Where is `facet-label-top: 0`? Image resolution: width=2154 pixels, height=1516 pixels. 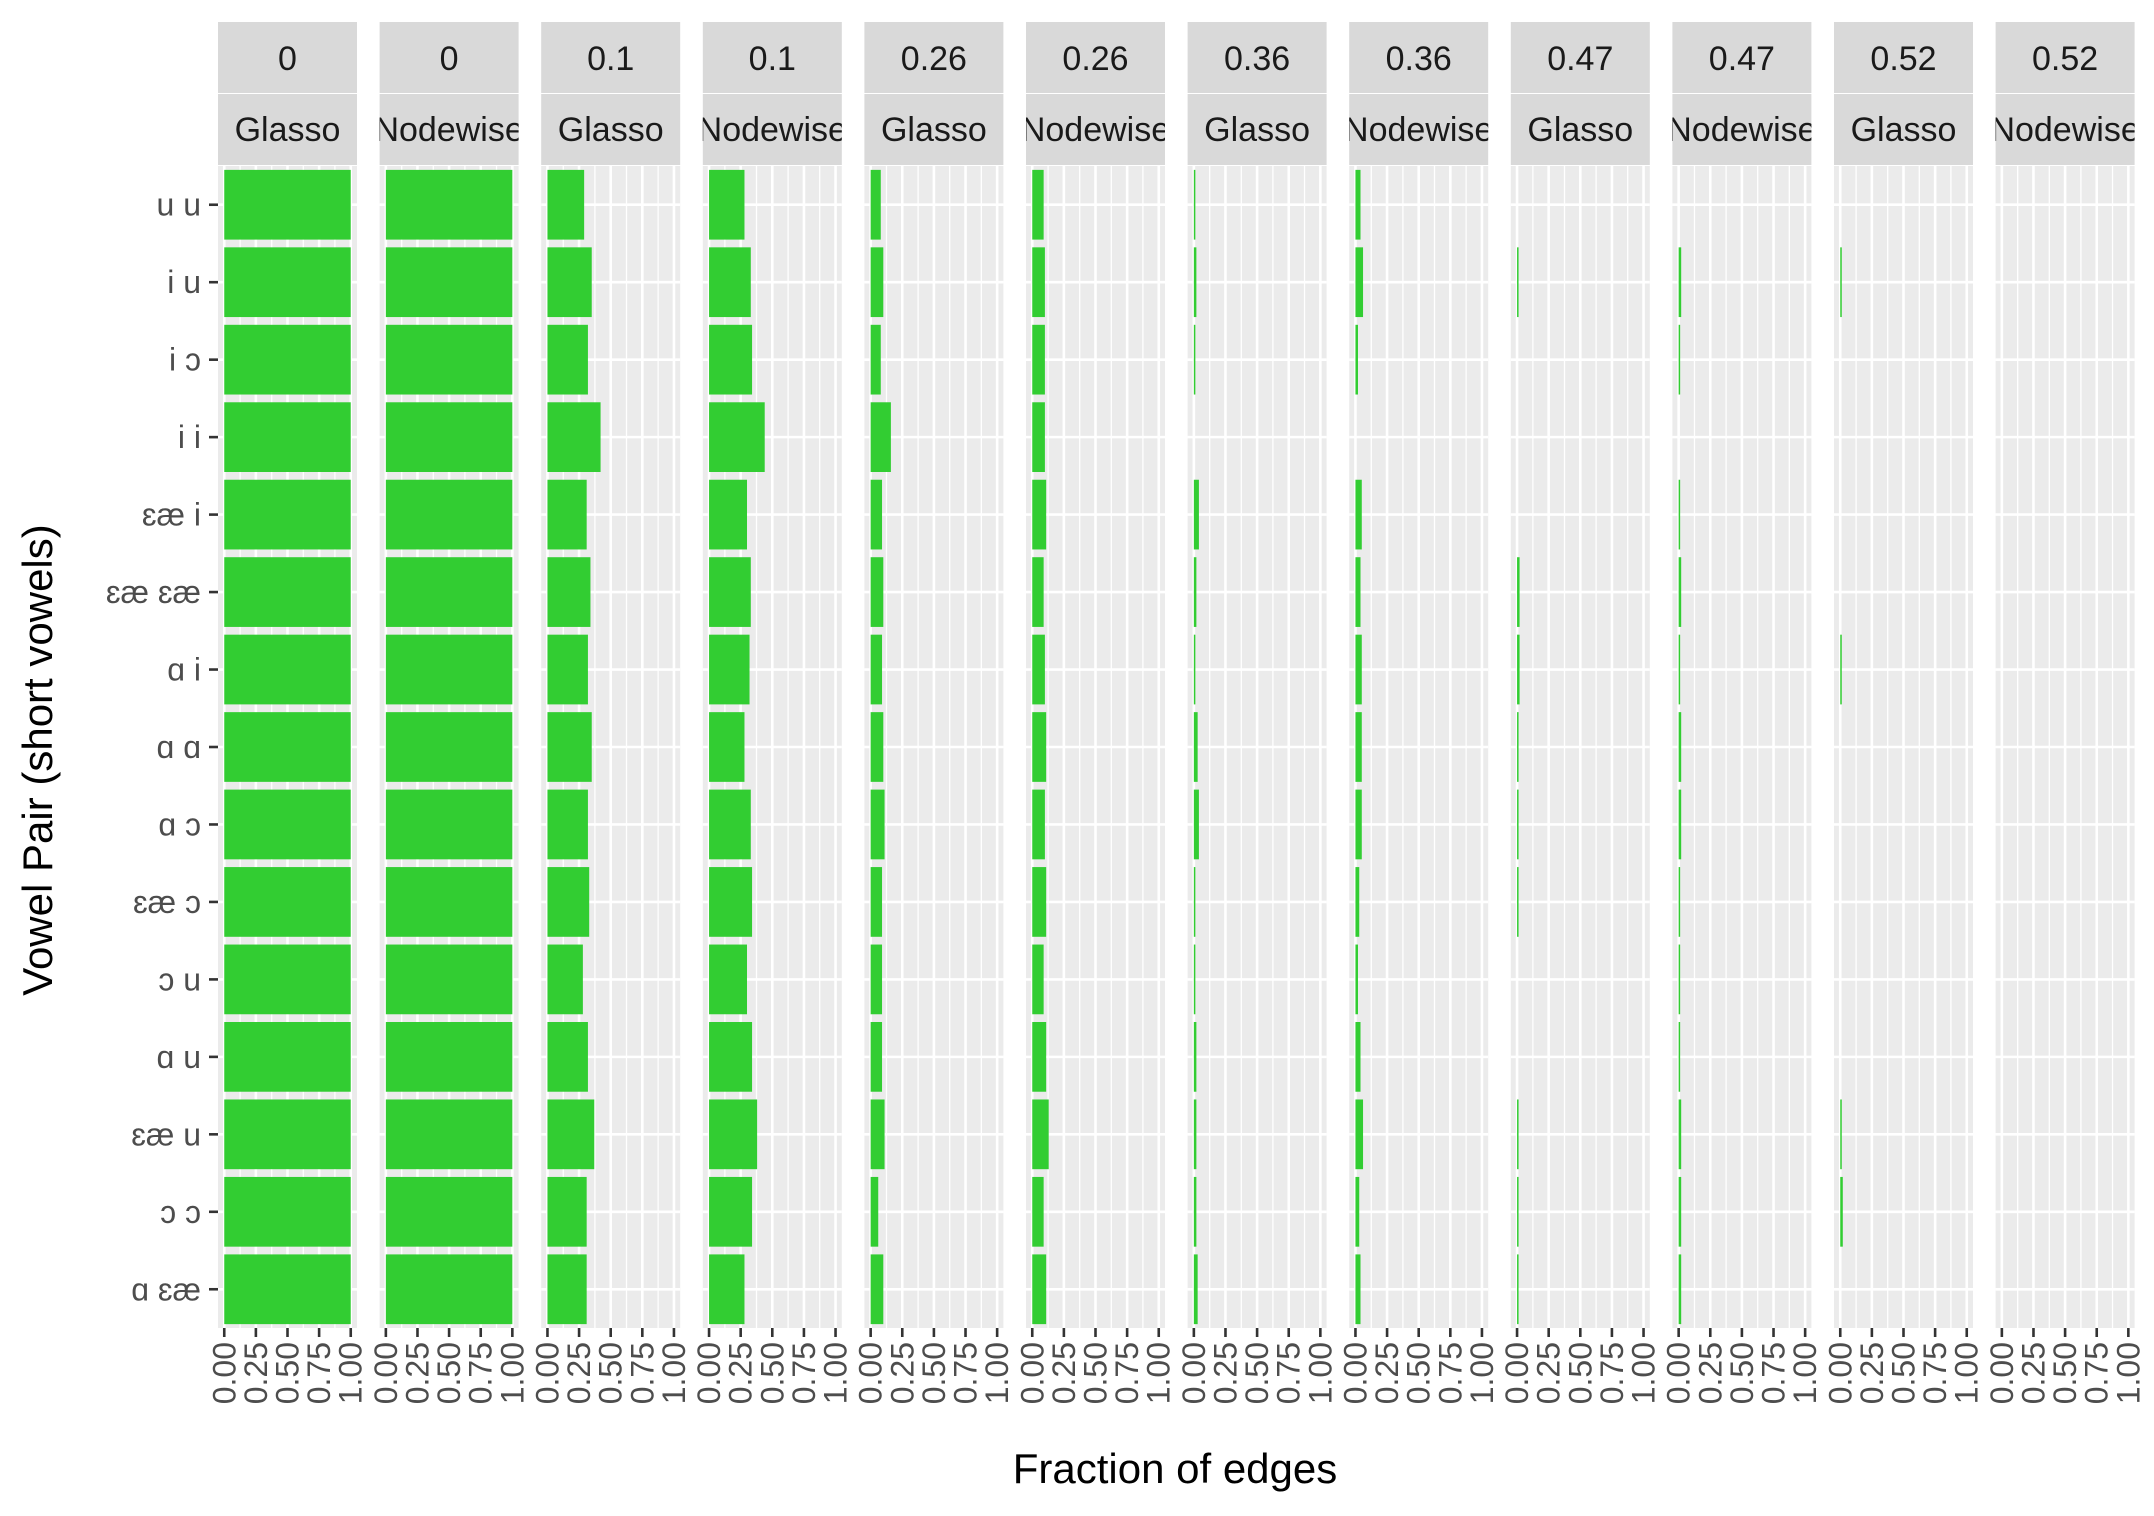
facet-label-top: 0 is located at coordinates (449, 59).